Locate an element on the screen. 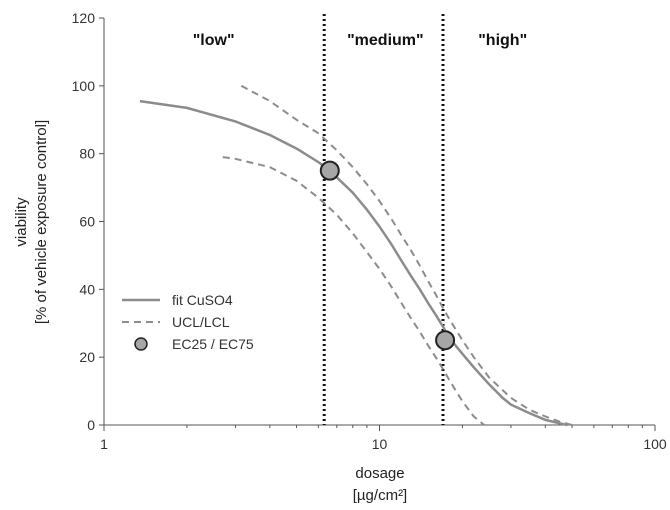 This screenshot has height=510, width=670. region-label: "high" is located at coordinates (502, 40).